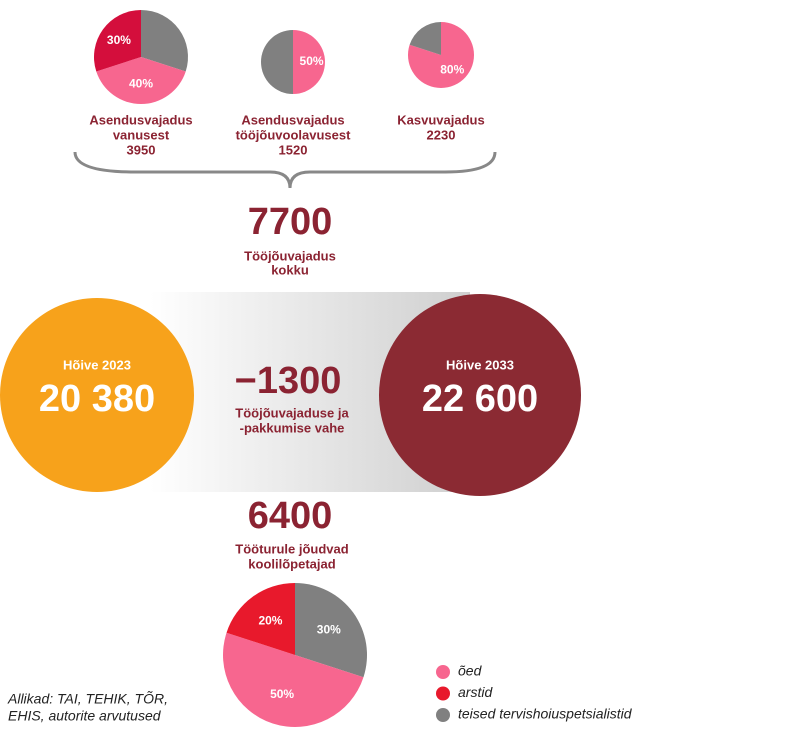 The width and height of the screenshot is (785, 739). I want to click on pie-caption: Kasvuvajadus, so click(440, 119).